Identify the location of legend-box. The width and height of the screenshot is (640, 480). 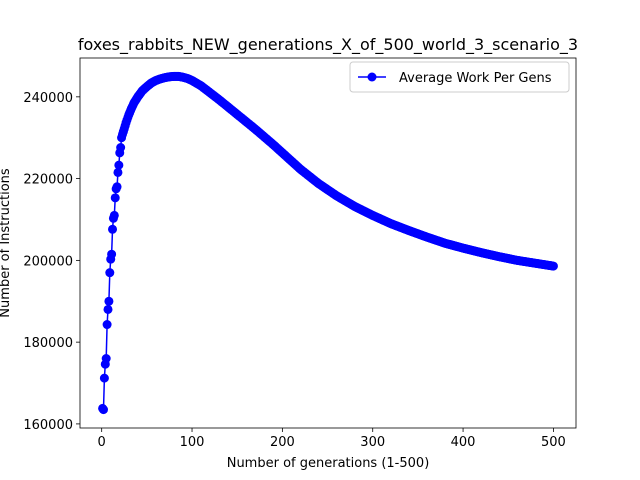
(459, 77).